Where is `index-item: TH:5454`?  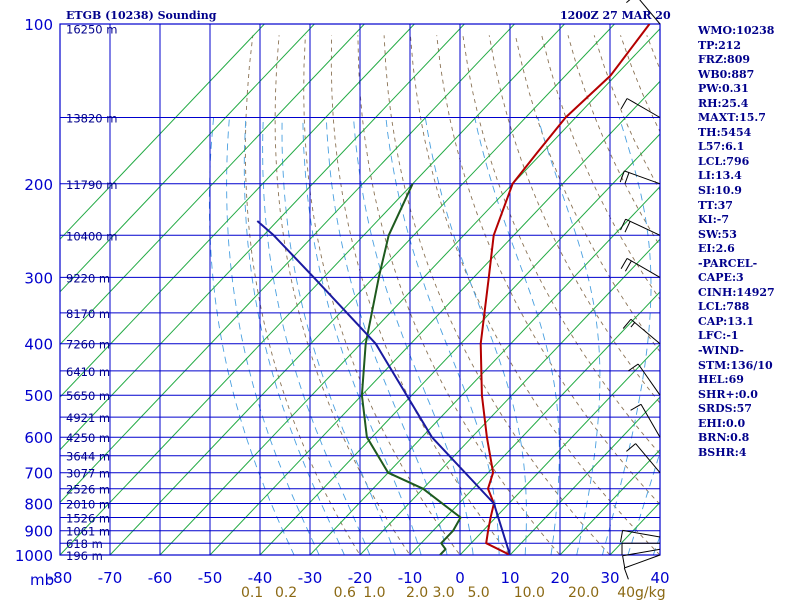
index-item: TH:5454 is located at coordinates (725, 132).